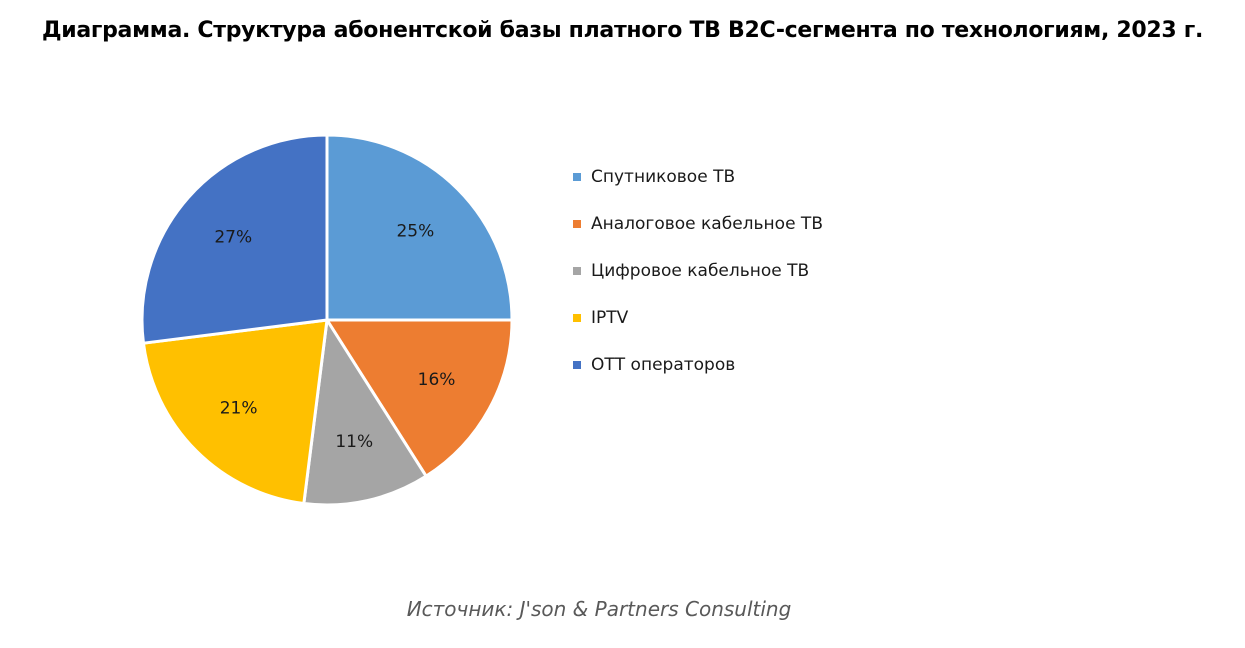 Image resolution: width=1245 pixels, height=648 pixels. I want to click on pie-labels: 25% 16% 11% 21% 27%, so click(334, 337).